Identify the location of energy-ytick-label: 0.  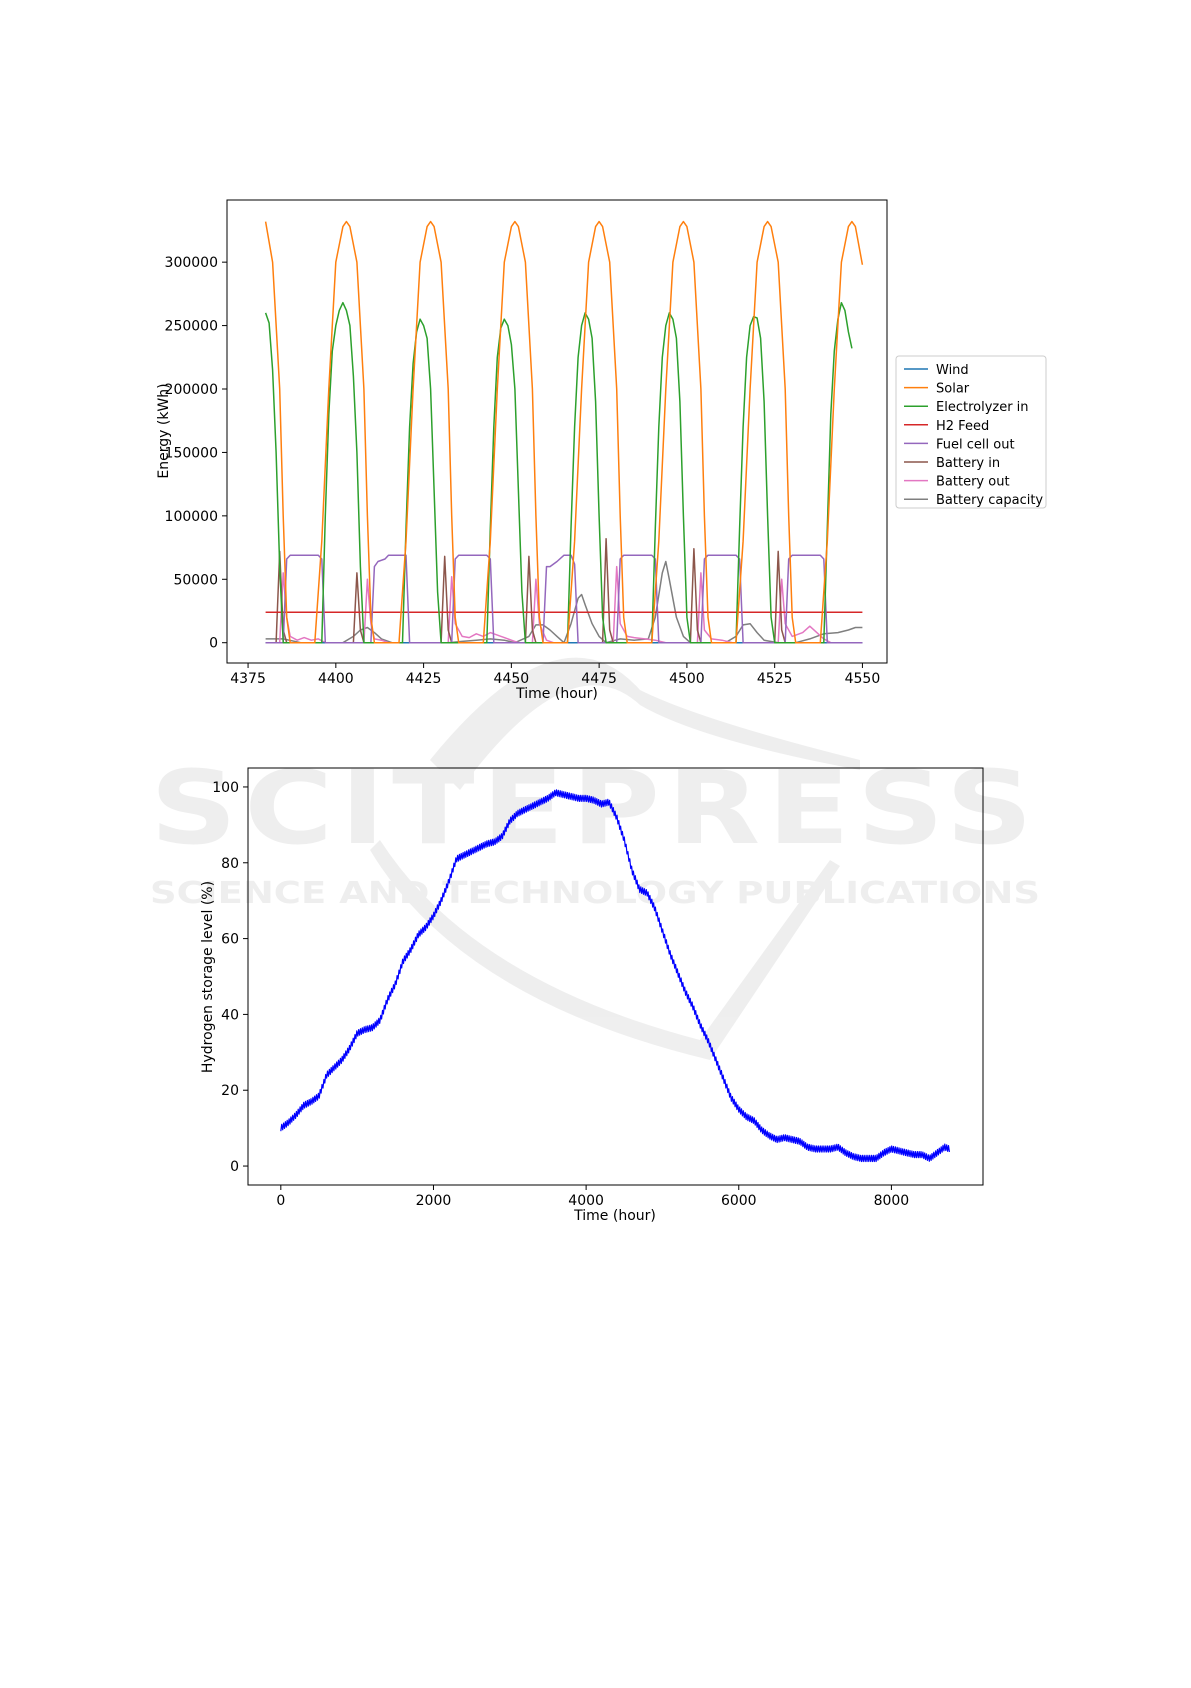
(213, 644).